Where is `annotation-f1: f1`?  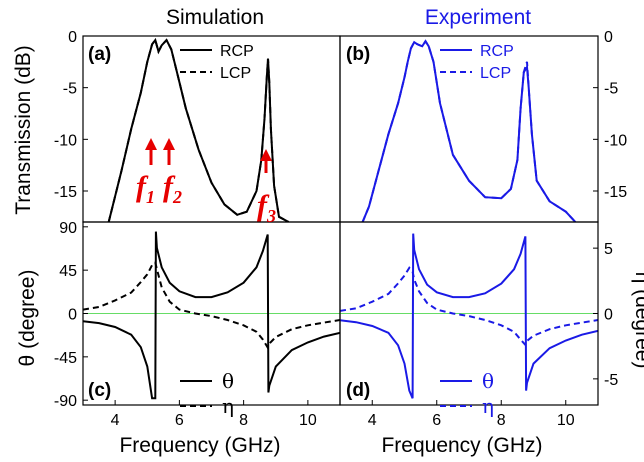
annotation-f1: f1 is located at coordinates (145, 188).